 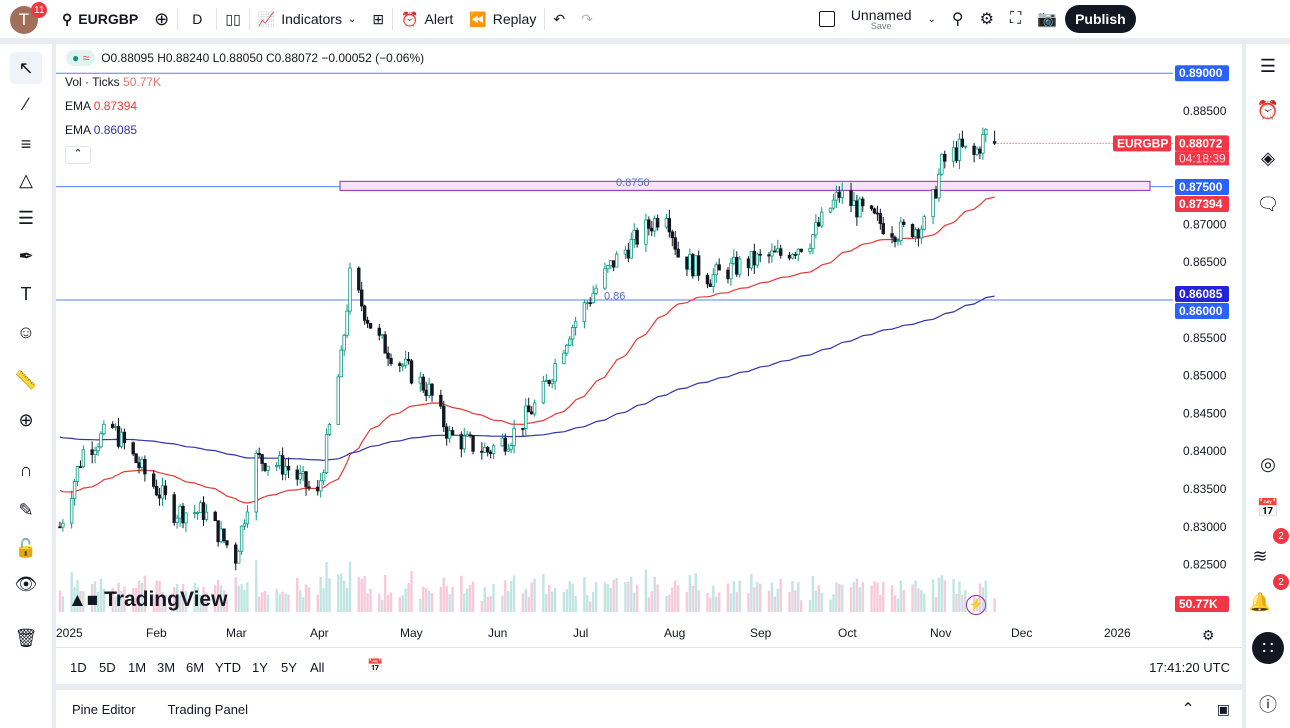 I want to click on undo-button: ↶, so click(x=559, y=19).